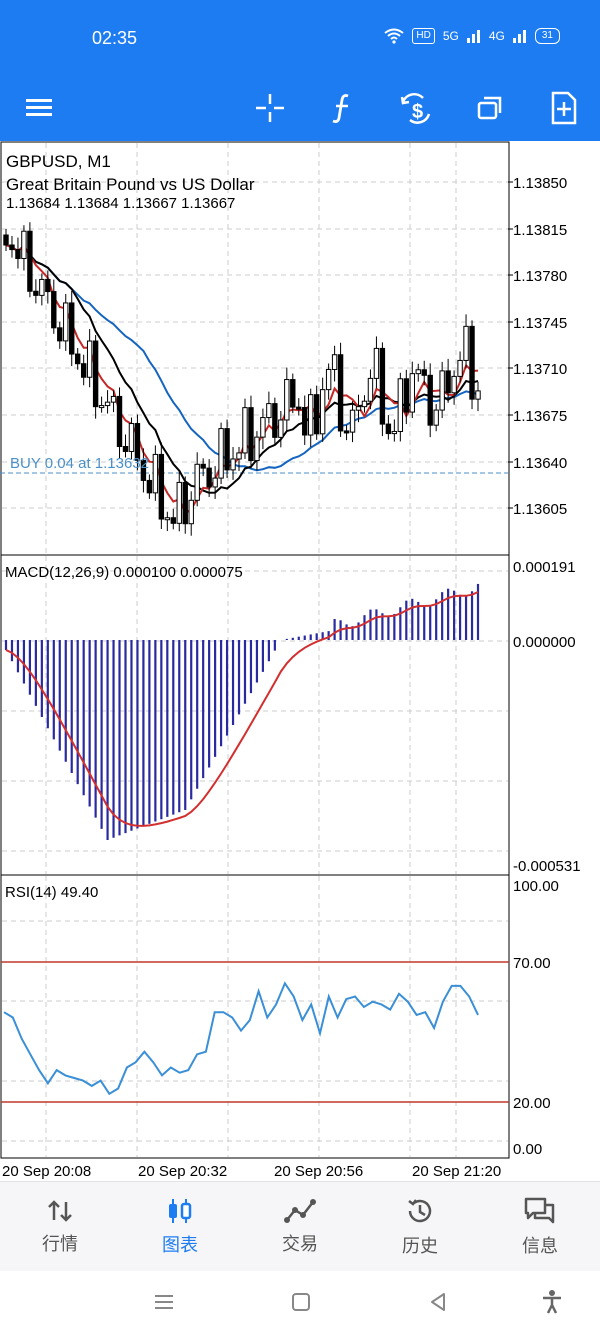 The height and width of the screenshot is (1333, 600). I want to click on rsi-label: RSI(14) 49.40, so click(51, 892).